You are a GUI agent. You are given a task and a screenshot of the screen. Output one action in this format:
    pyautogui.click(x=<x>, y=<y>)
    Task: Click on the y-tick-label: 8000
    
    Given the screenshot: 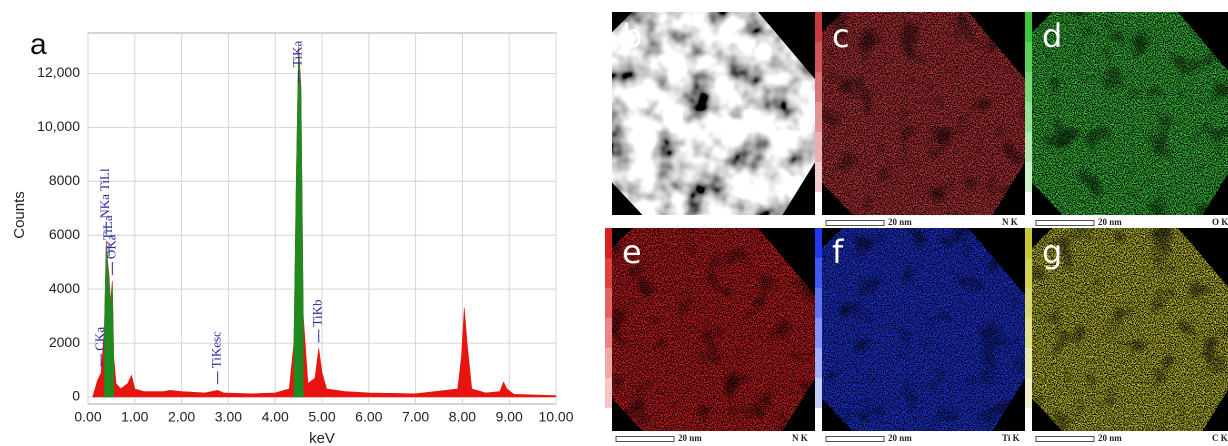 What is the action you would take?
    pyautogui.click(x=64, y=180)
    